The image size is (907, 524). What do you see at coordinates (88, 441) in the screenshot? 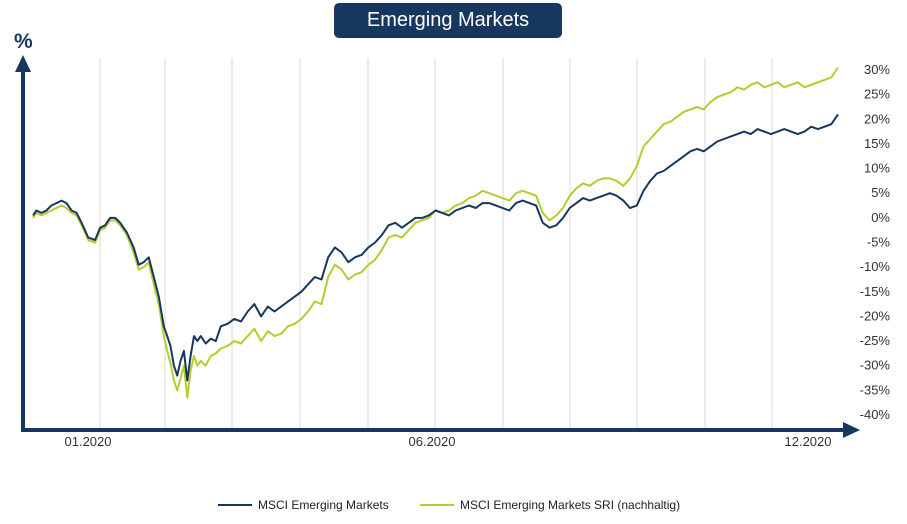
I see `x-tick-label: 01.2020` at bounding box center [88, 441].